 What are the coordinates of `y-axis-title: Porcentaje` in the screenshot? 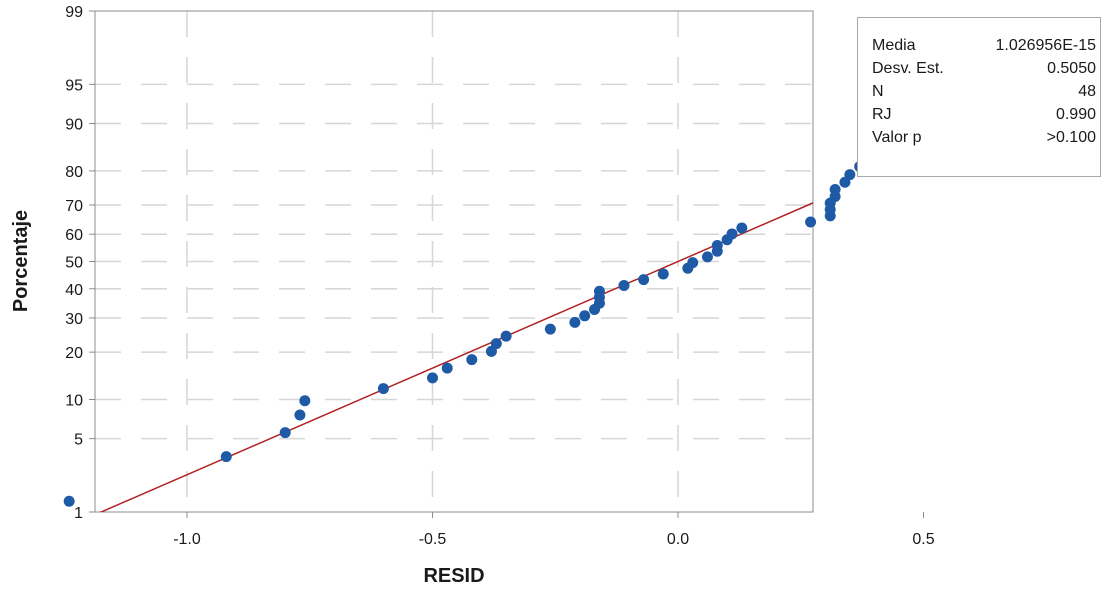 It's located at (21, 261).